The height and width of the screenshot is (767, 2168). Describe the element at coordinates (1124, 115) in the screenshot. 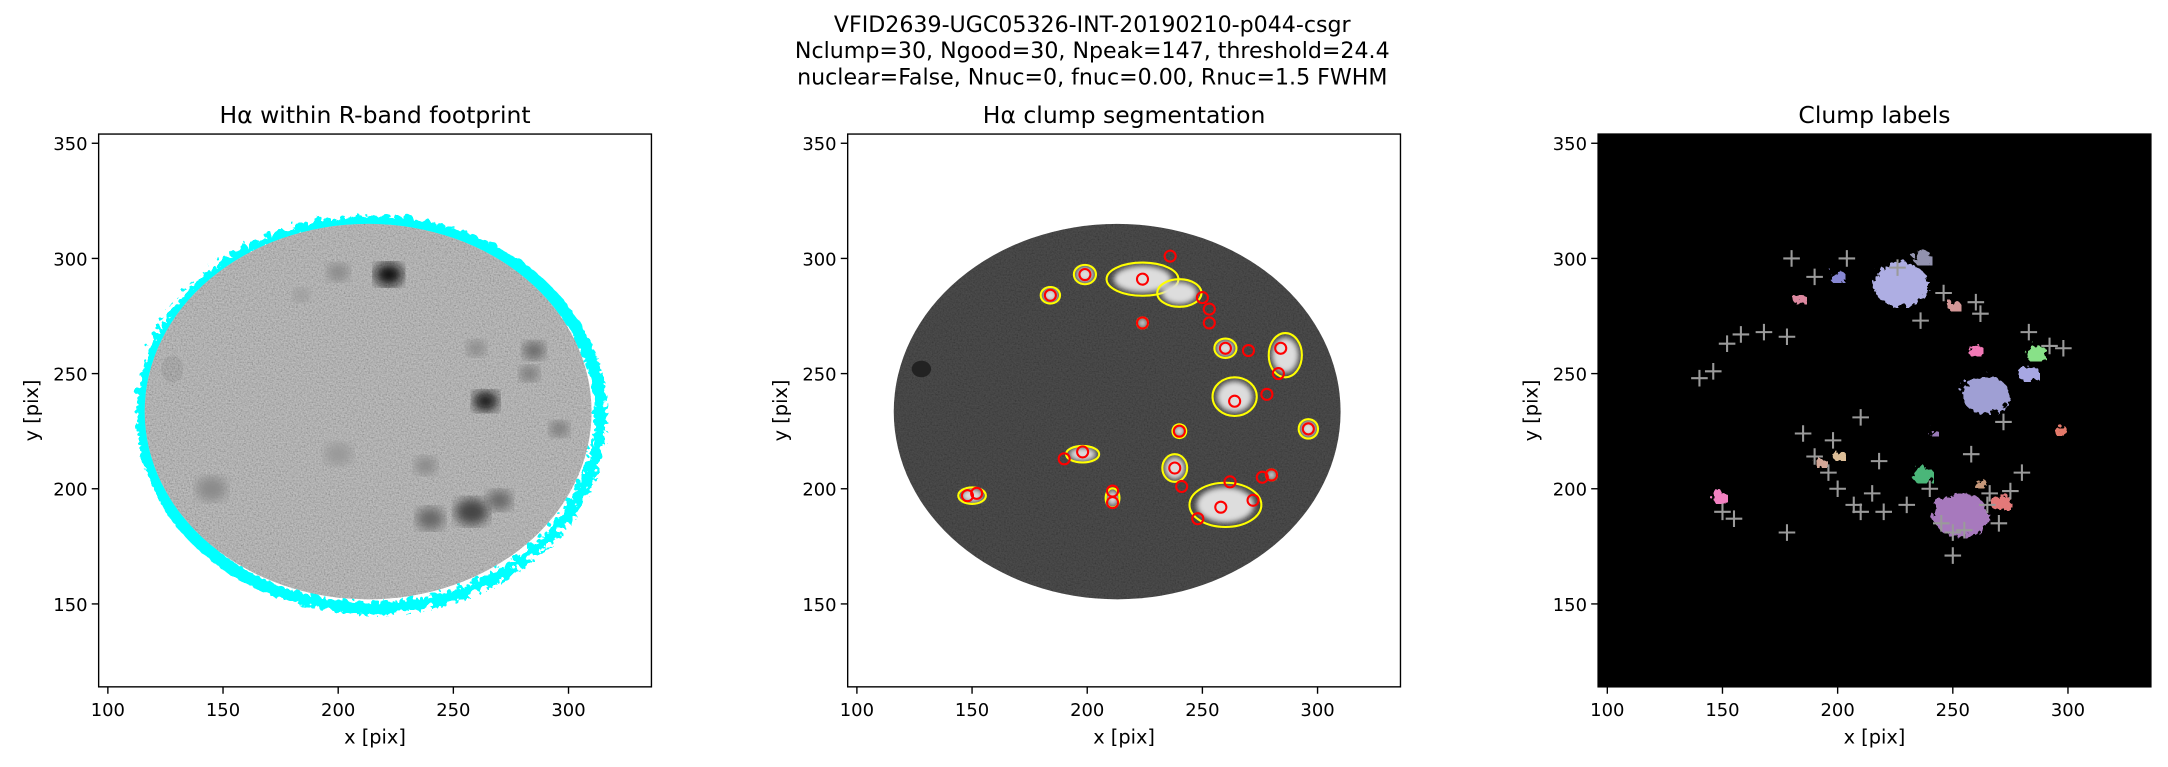

I see `panel-title: Hα clump segmentation` at that location.